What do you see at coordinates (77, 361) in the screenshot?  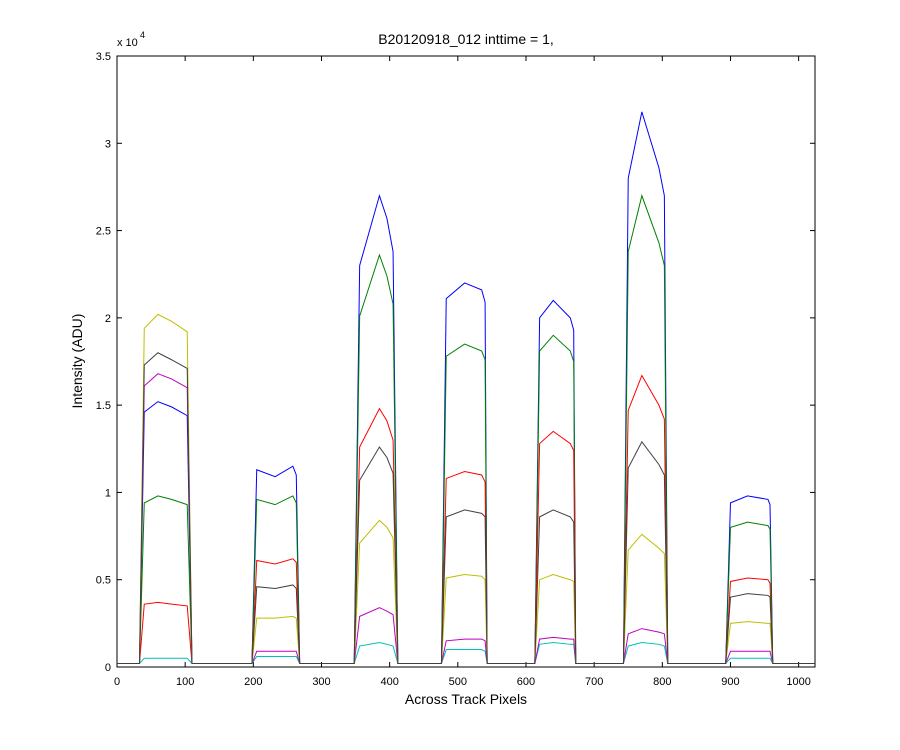 I see `y-axis-label: Intensity (ADU)` at bounding box center [77, 361].